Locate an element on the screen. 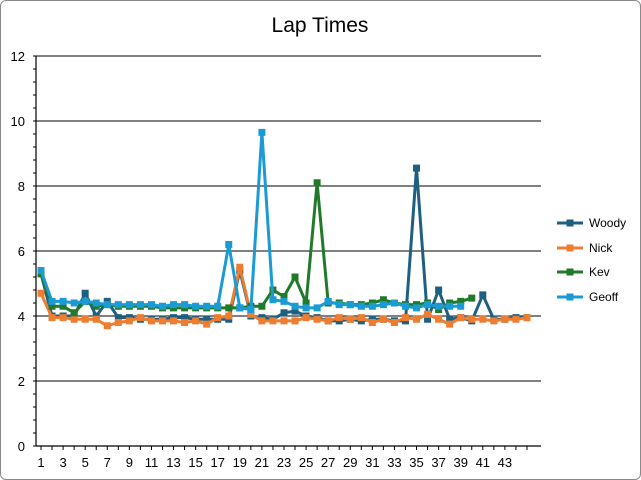 Image resolution: width=641 pixels, height=480 pixels. y-tick-label-10: 10 is located at coordinates (18, 121).